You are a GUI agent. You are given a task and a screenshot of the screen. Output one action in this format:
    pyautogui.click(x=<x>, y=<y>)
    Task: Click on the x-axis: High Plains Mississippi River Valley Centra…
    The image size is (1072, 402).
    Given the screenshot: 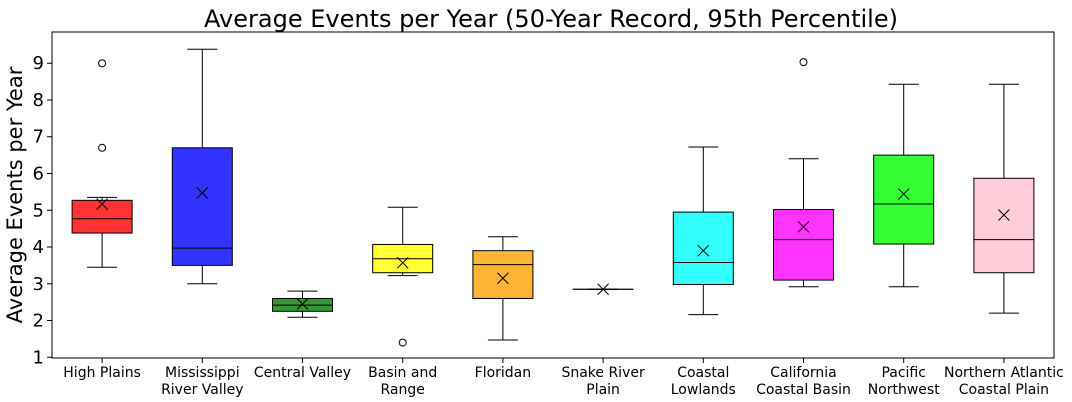 What is the action you would take?
    pyautogui.click(x=563, y=378)
    